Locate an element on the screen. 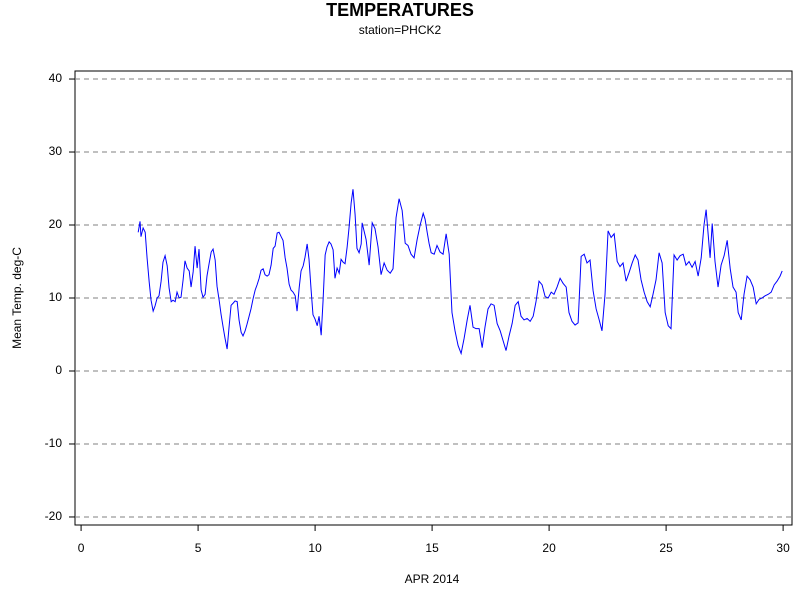  y-axis-label: Mean Temp. deg-C is located at coordinates (17, 298).